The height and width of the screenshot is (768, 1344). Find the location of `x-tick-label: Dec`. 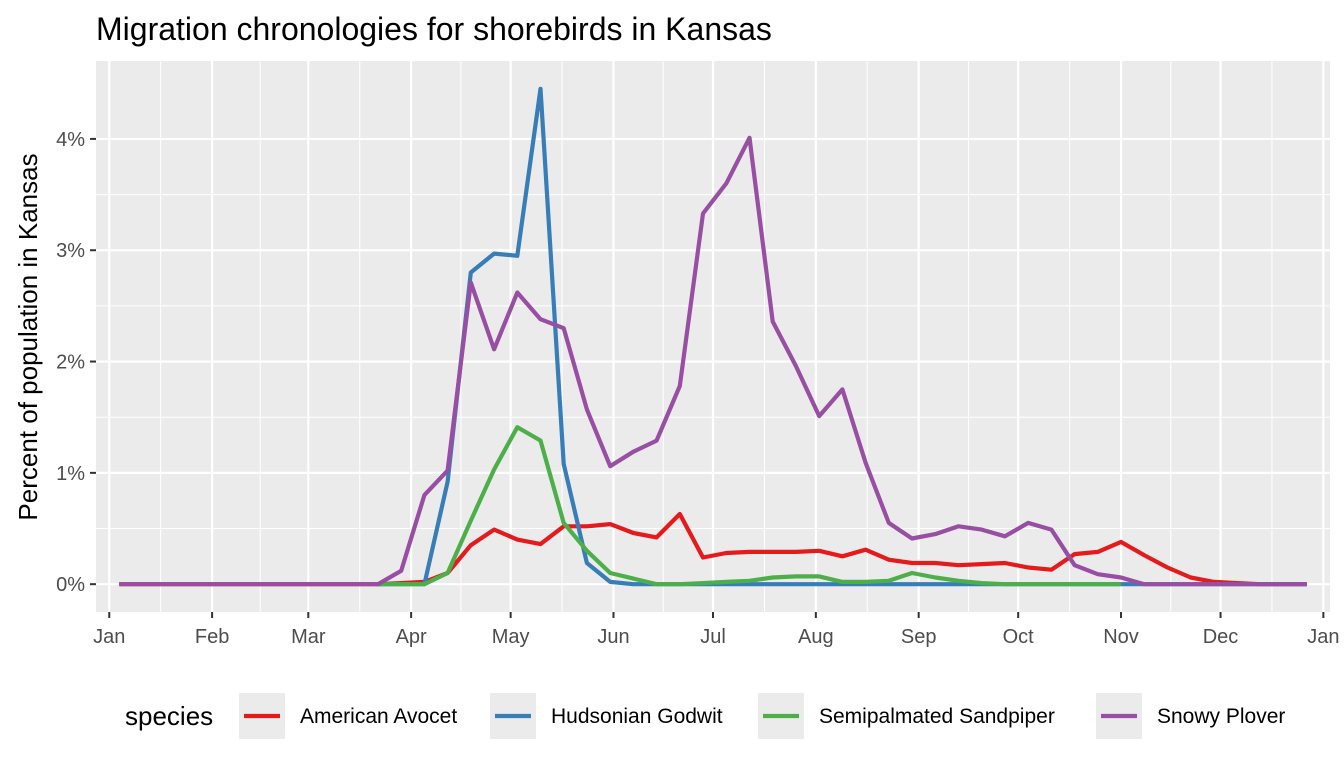

x-tick-label: Dec is located at coordinates (1221, 637).